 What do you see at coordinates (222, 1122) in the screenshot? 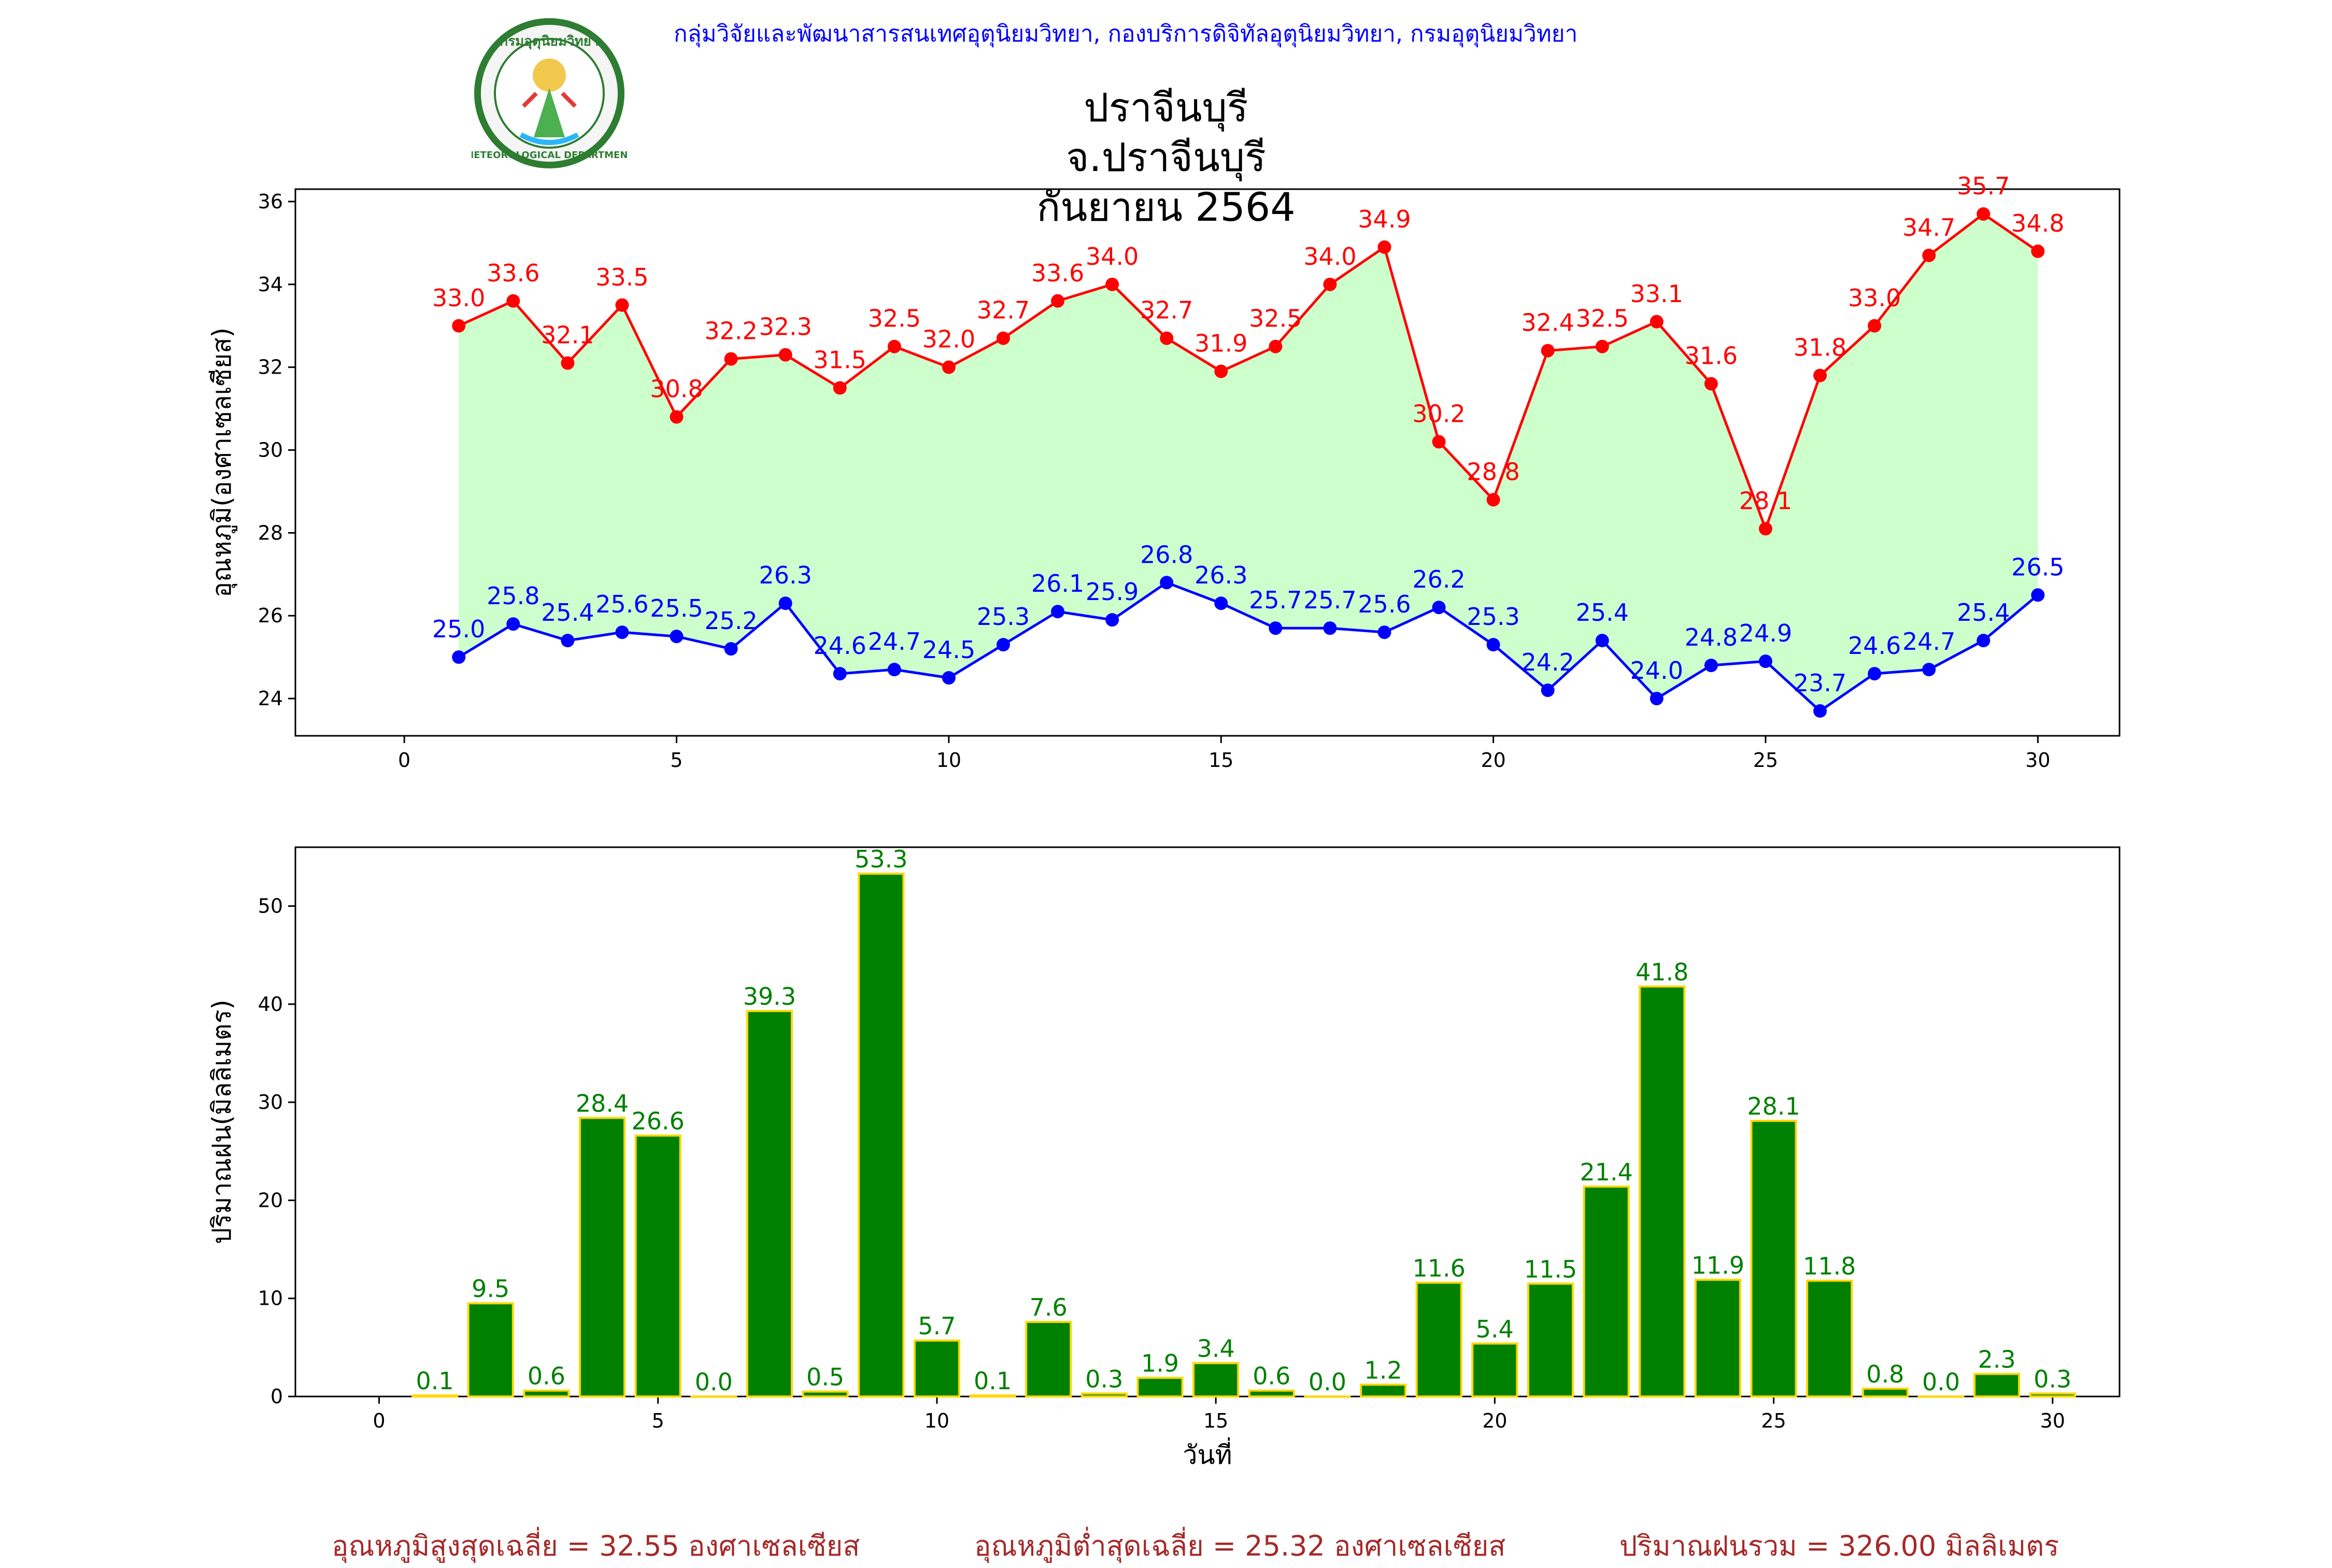
I see `rain-ylabel: ปริมาณฝน(มิลลิเมตร)` at bounding box center [222, 1122].